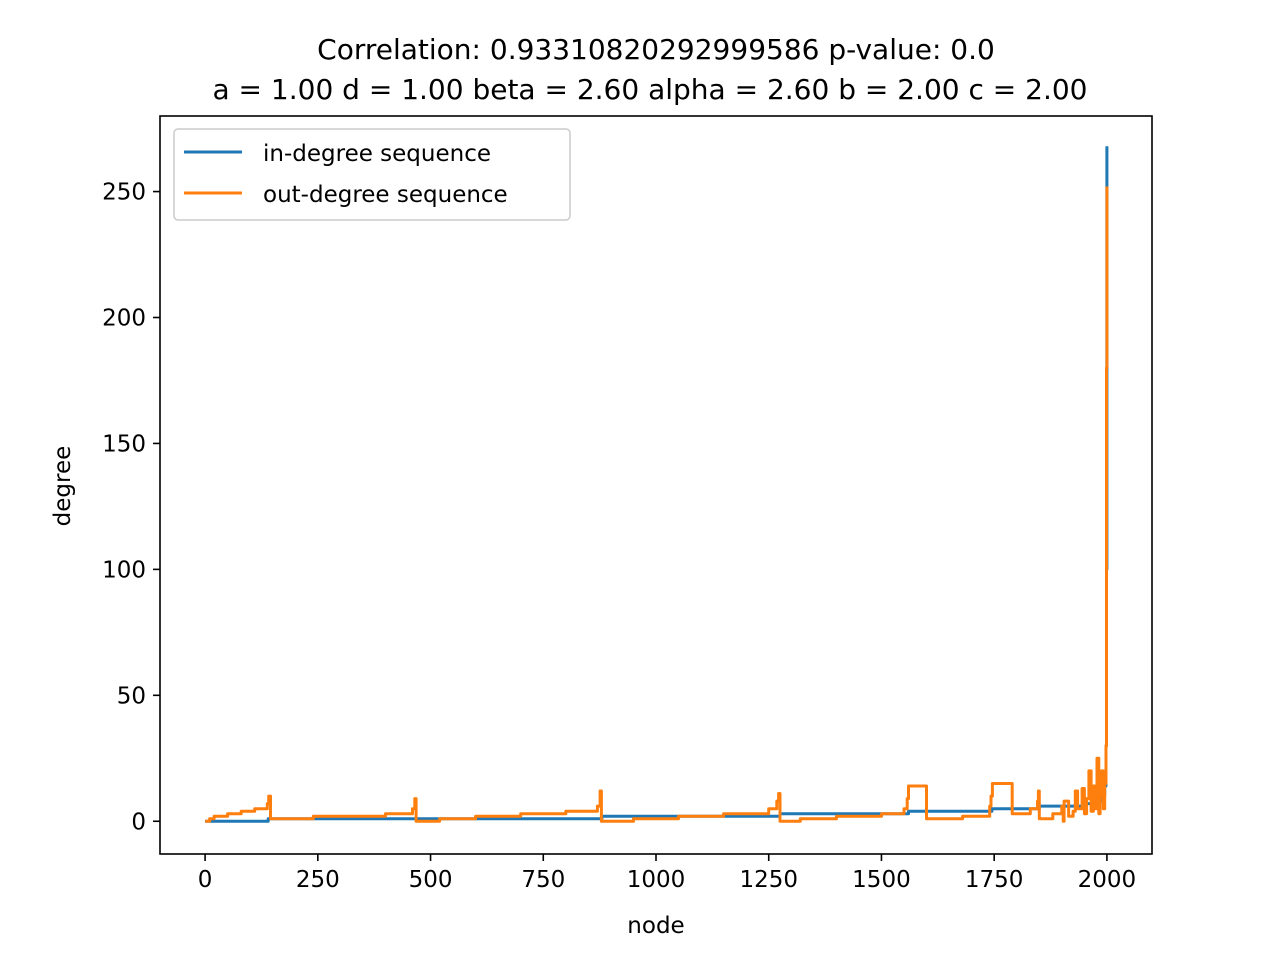  Describe the element at coordinates (655, 926) in the screenshot. I see `x-axis-label: node` at that location.